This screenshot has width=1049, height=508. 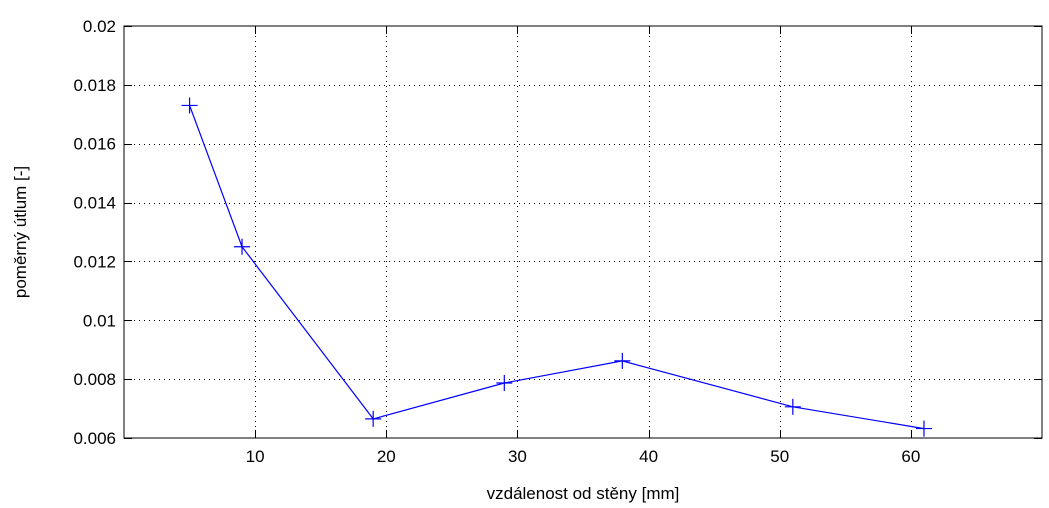 What do you see at coordinates (94, 438) in the screenshot?
I see `y-tick-label: 0.006` at bounding box center [94, 438].